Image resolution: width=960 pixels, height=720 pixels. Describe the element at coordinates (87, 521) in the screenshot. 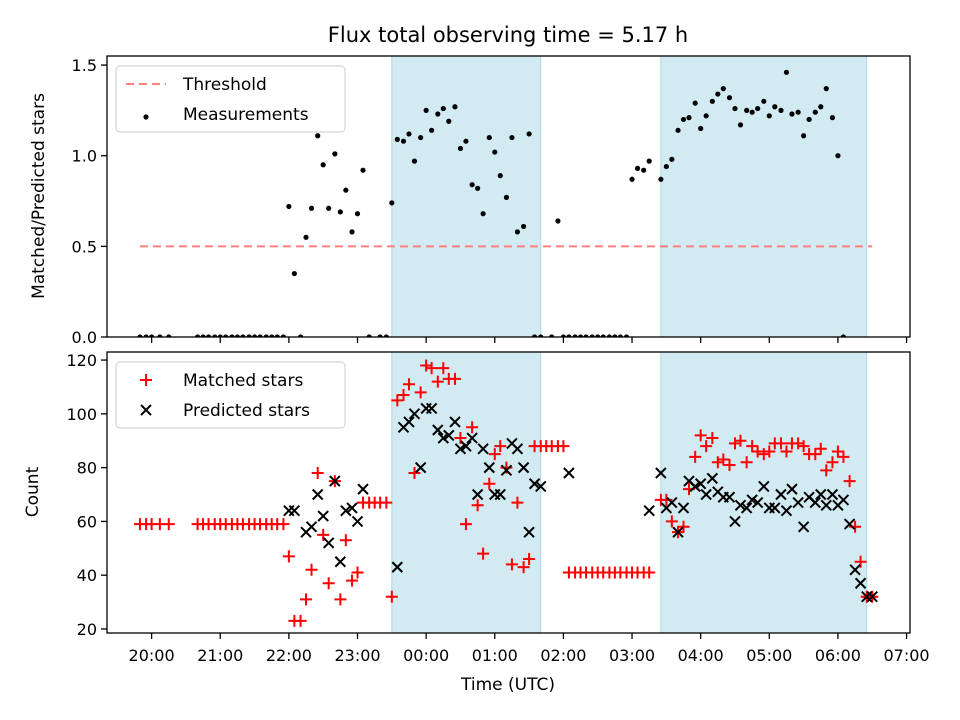

I see `y-tick-label: 60` at that location.